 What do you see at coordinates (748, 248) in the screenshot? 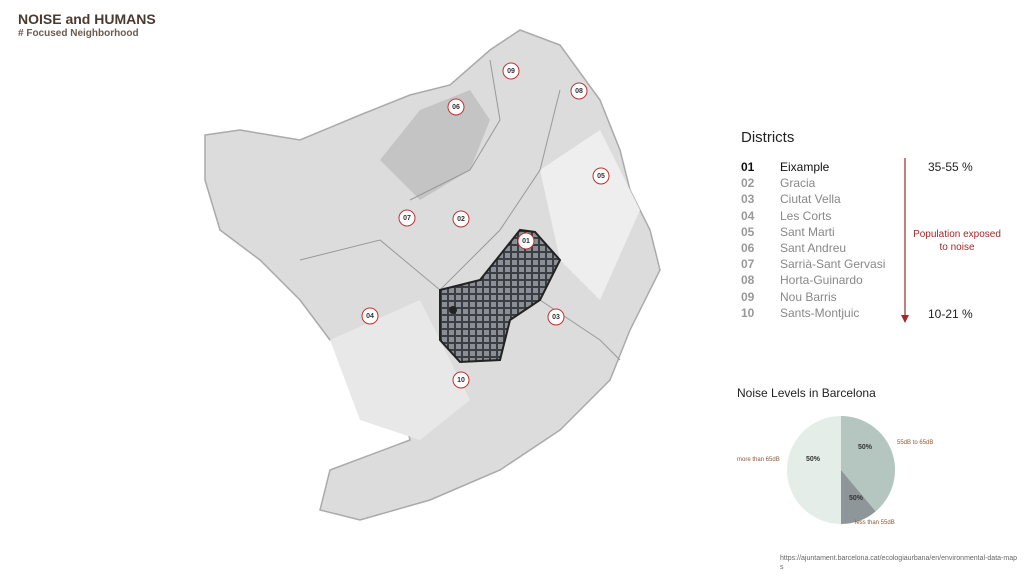
I see `district-number: 06` at bounding box center [748, 248].